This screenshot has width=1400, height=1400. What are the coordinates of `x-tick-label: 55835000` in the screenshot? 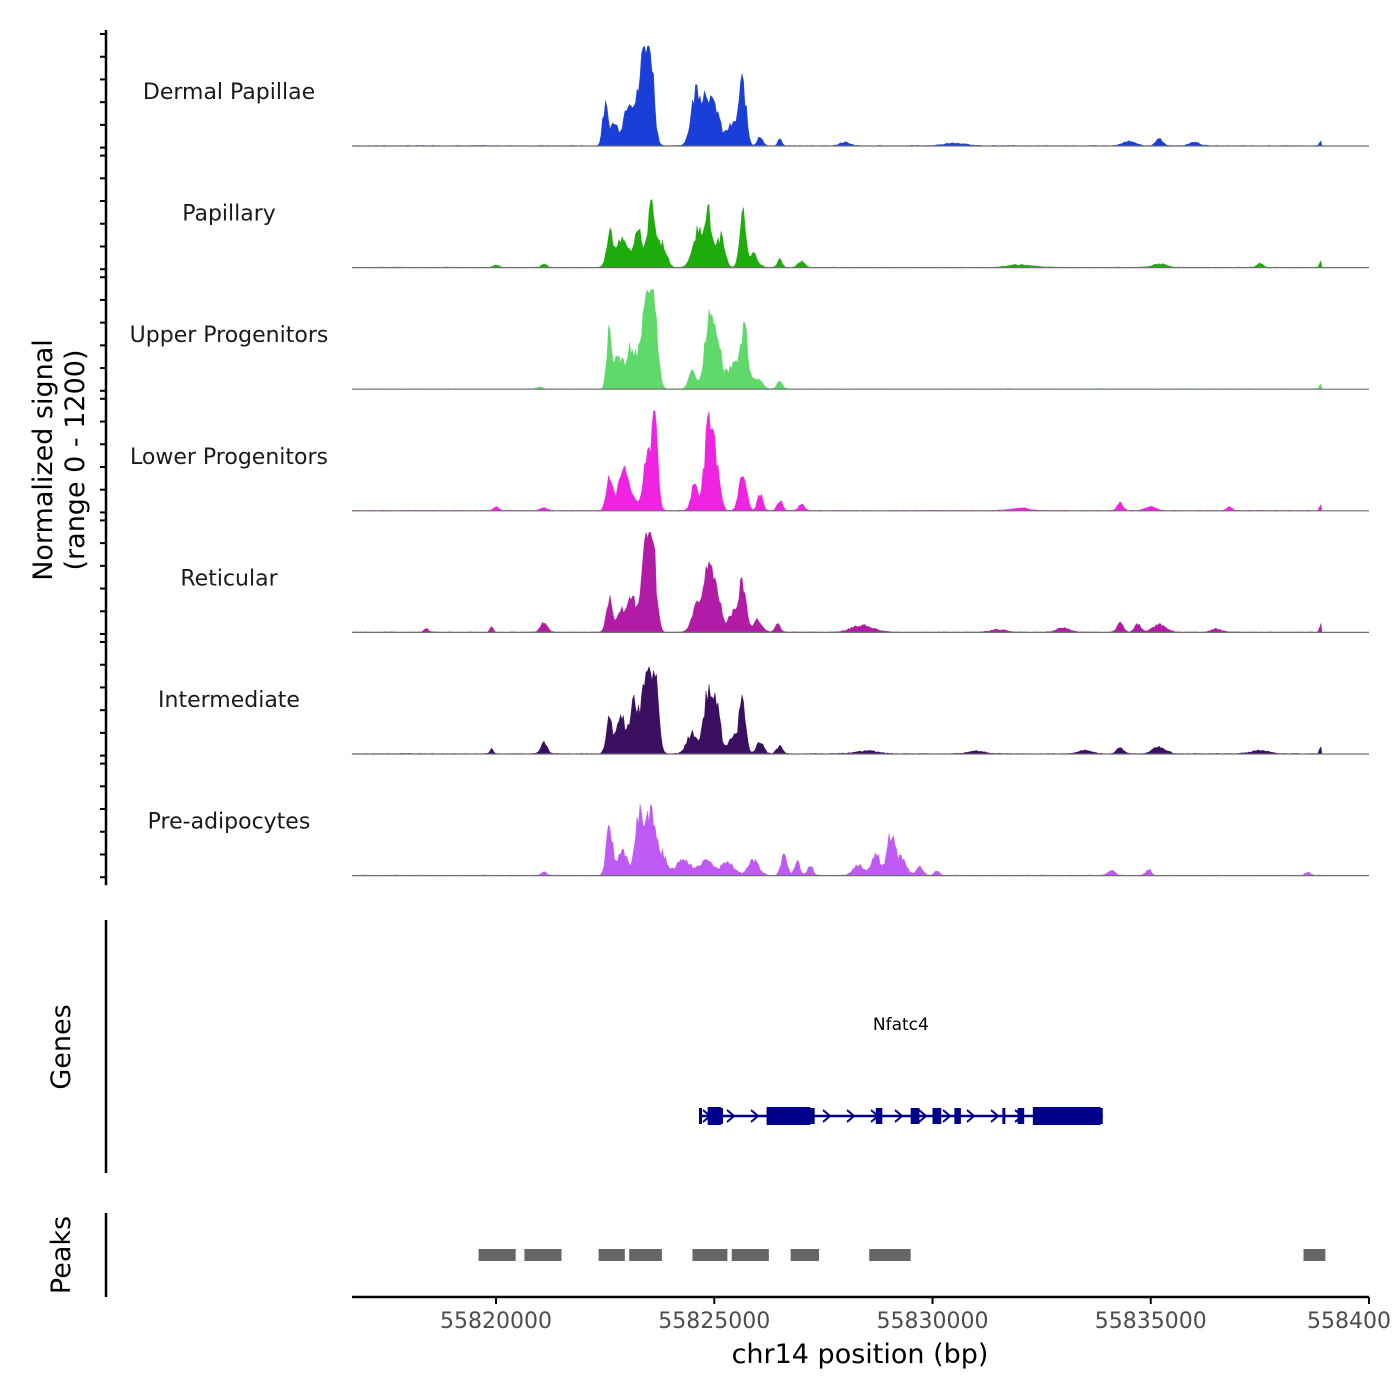 It's located at (1151, 1321).